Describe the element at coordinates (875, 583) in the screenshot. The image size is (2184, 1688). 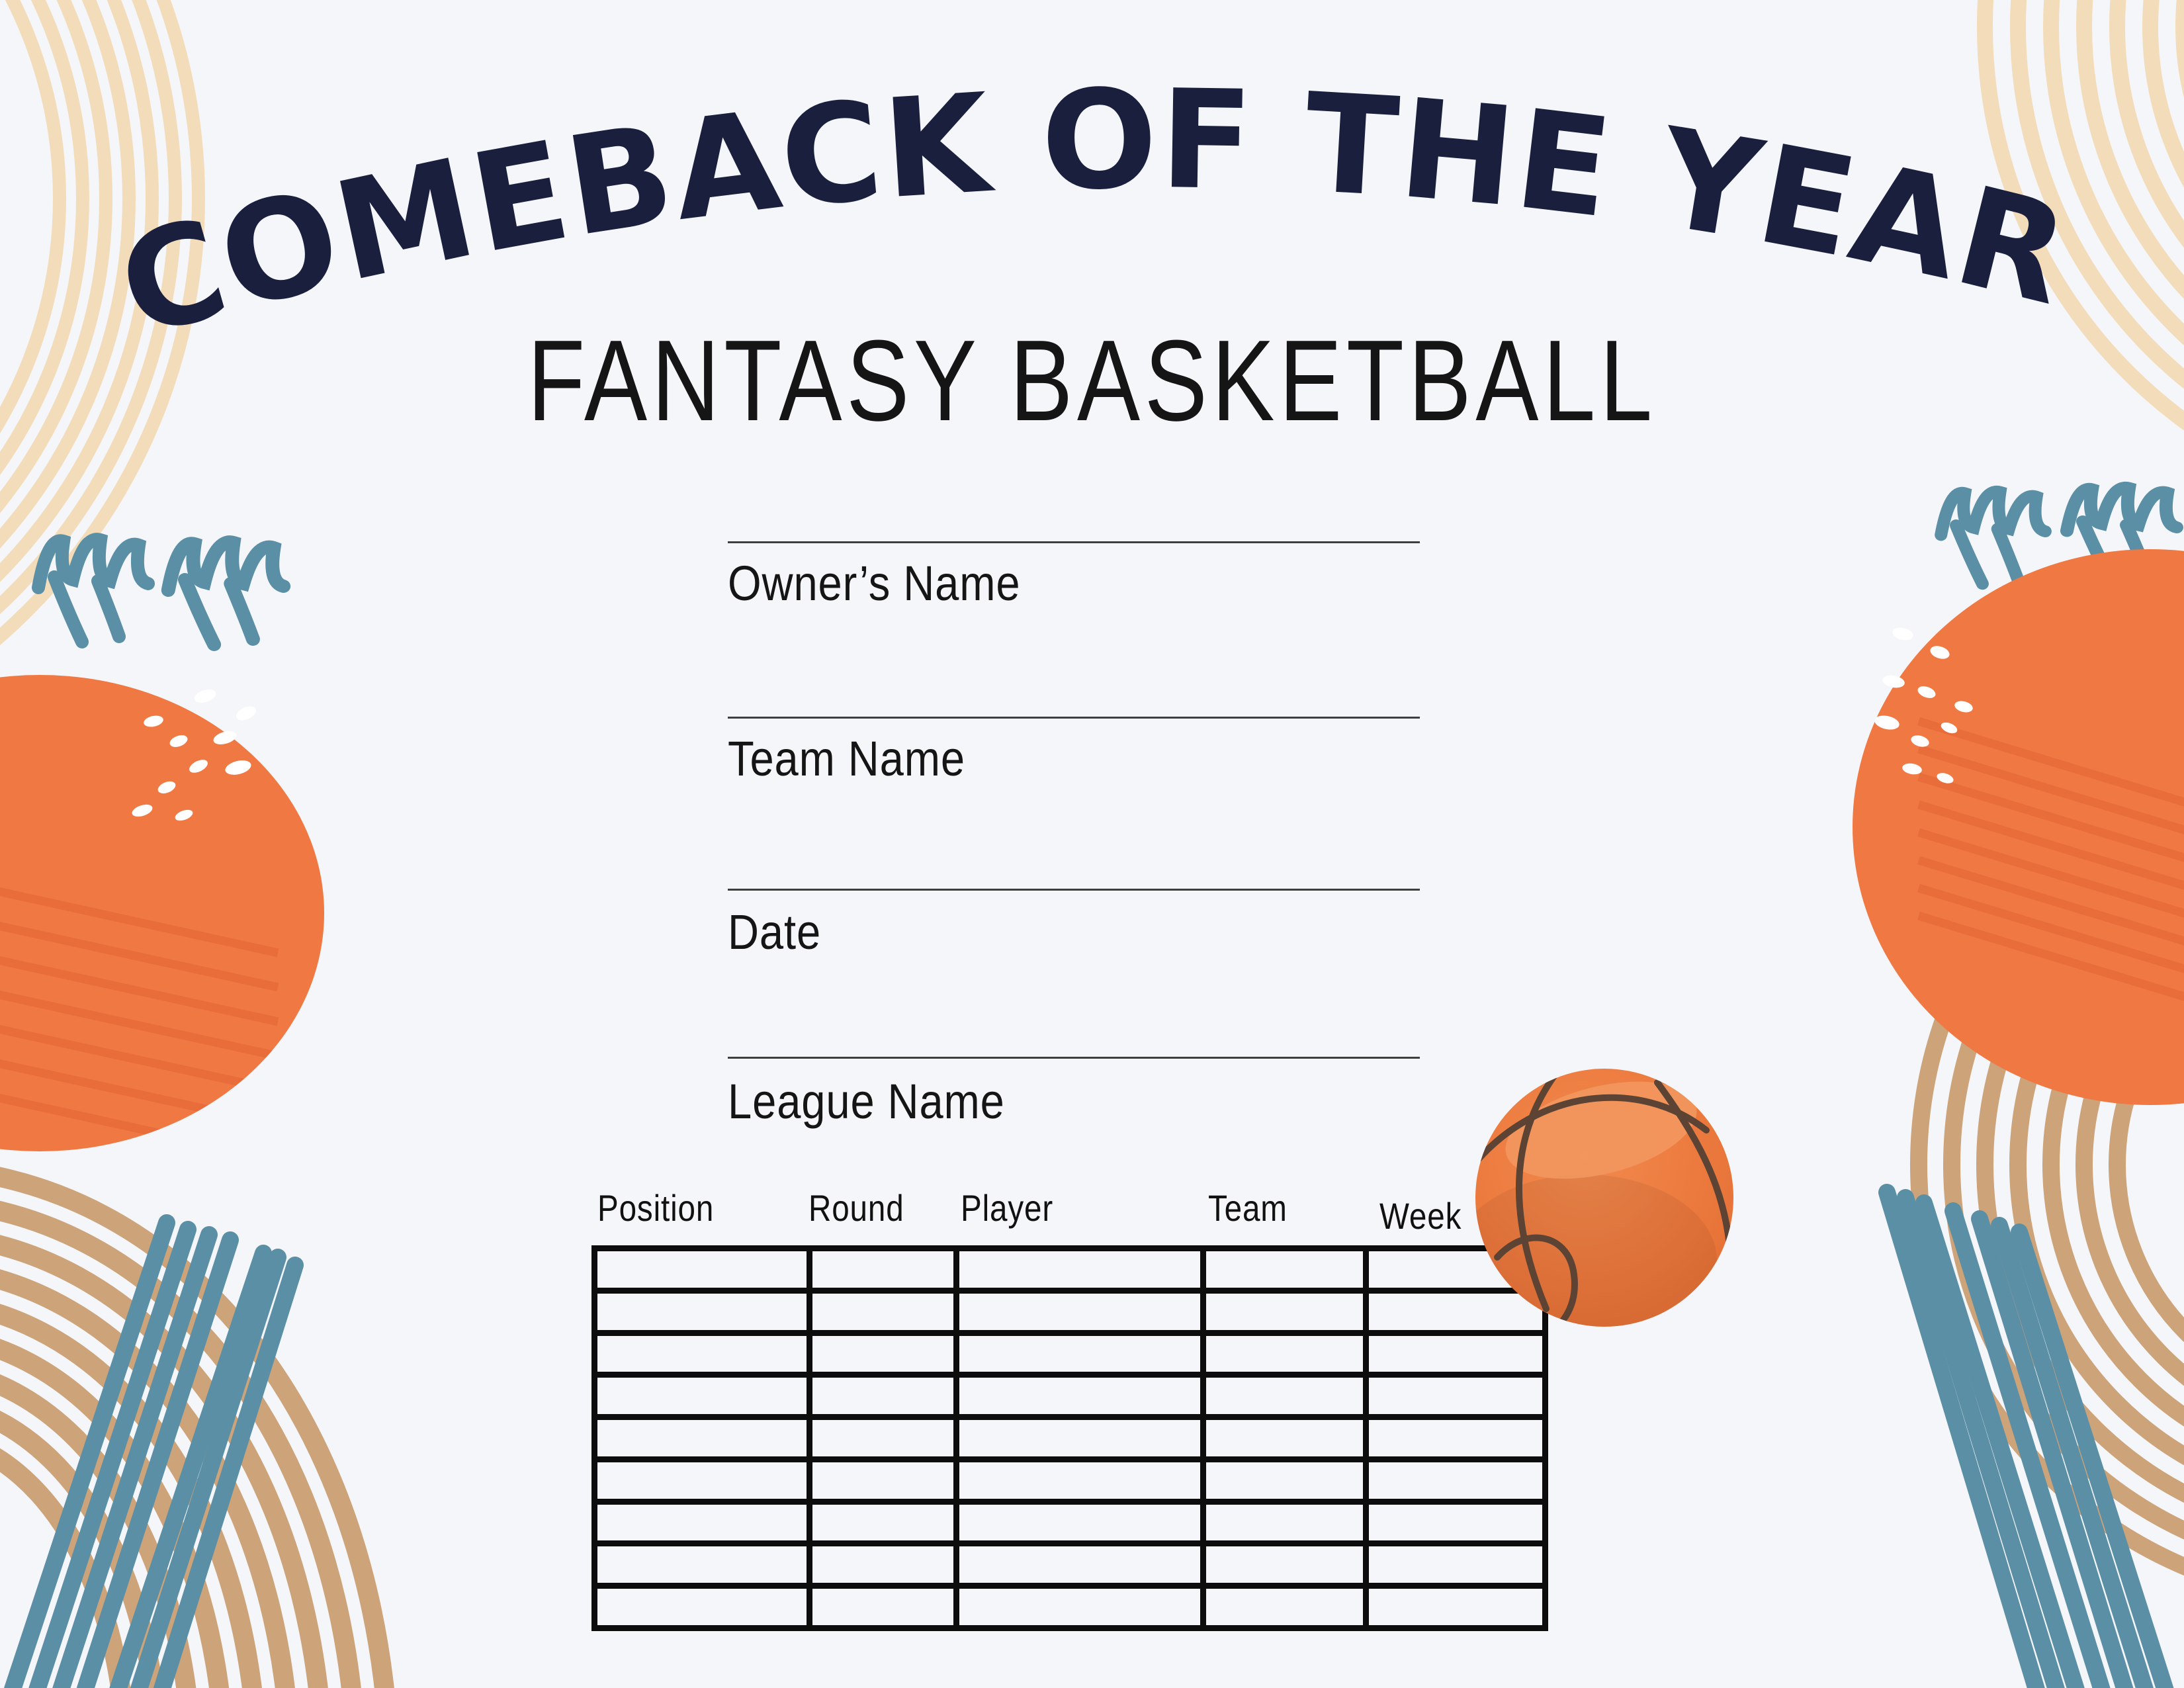
I see `owner-name-label: Owner’s Name` at that location.